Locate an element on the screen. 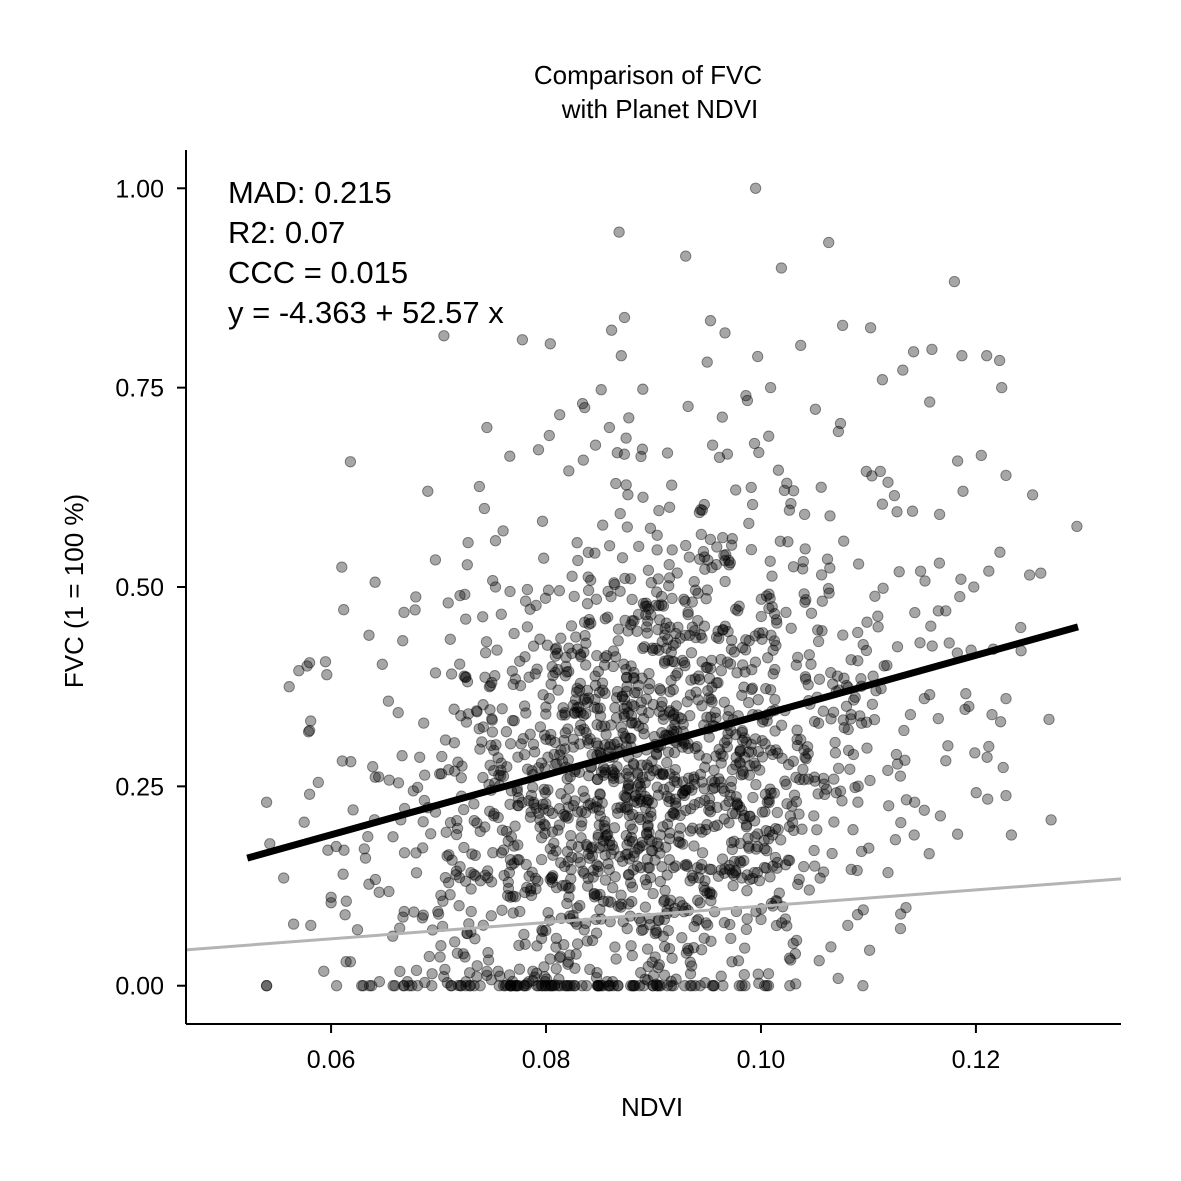  chart-title-line-1: Comparison of FVC is located at coordinates (648, 75).